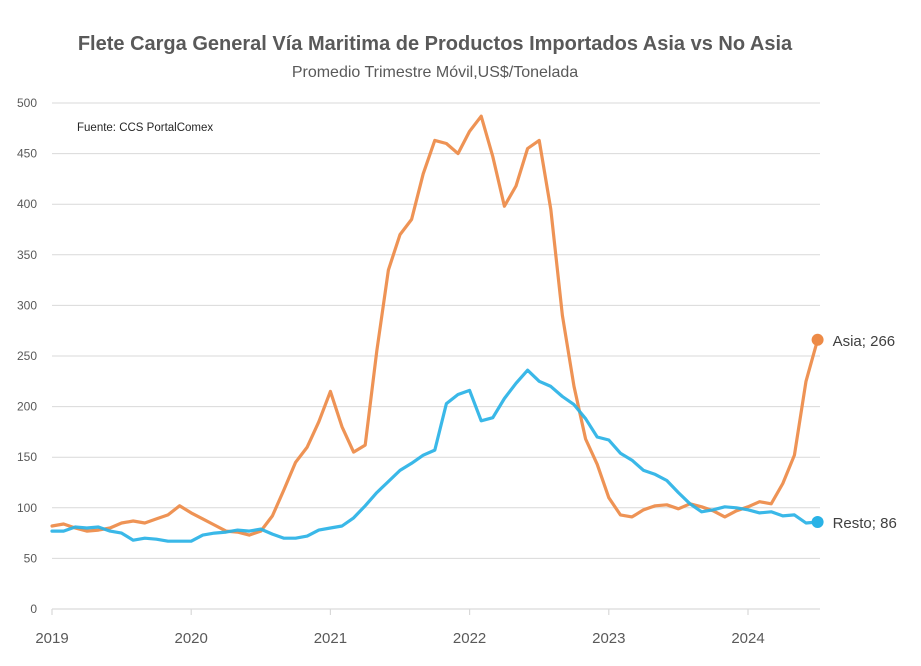 The image size is (921, 666). Describe the element at coordinates (27, 305) in the screenshot. I see `y-tick-label: 300` at that location.